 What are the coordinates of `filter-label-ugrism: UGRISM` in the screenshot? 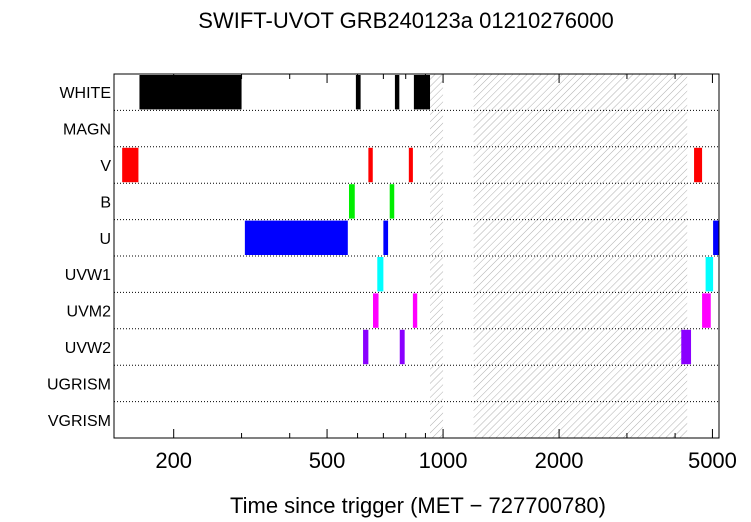 It's located at (79, 384).